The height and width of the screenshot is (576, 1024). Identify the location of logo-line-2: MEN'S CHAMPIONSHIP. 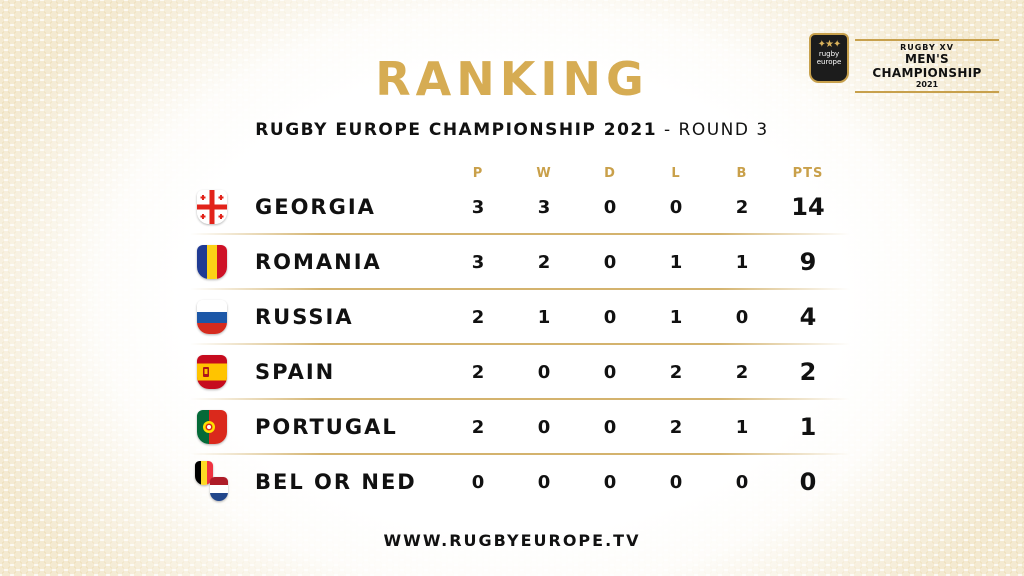
(927, 66).